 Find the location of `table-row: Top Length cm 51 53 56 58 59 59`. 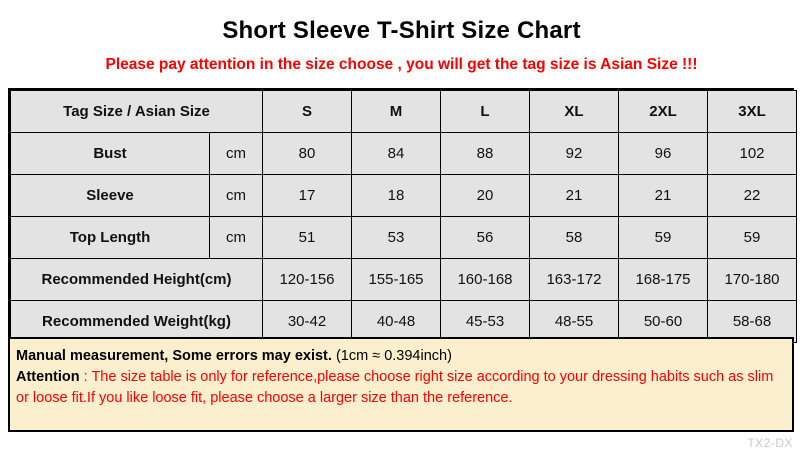

table-row: Top Length cm 51 53 56 58 59 59 is located at coordinates (403, 237).